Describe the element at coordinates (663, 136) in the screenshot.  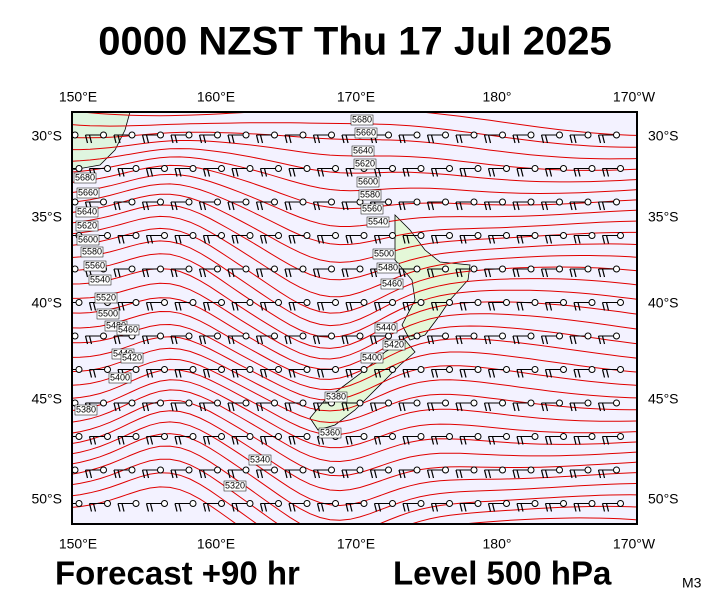
I see `lat-label-right: 30°S` at that location.